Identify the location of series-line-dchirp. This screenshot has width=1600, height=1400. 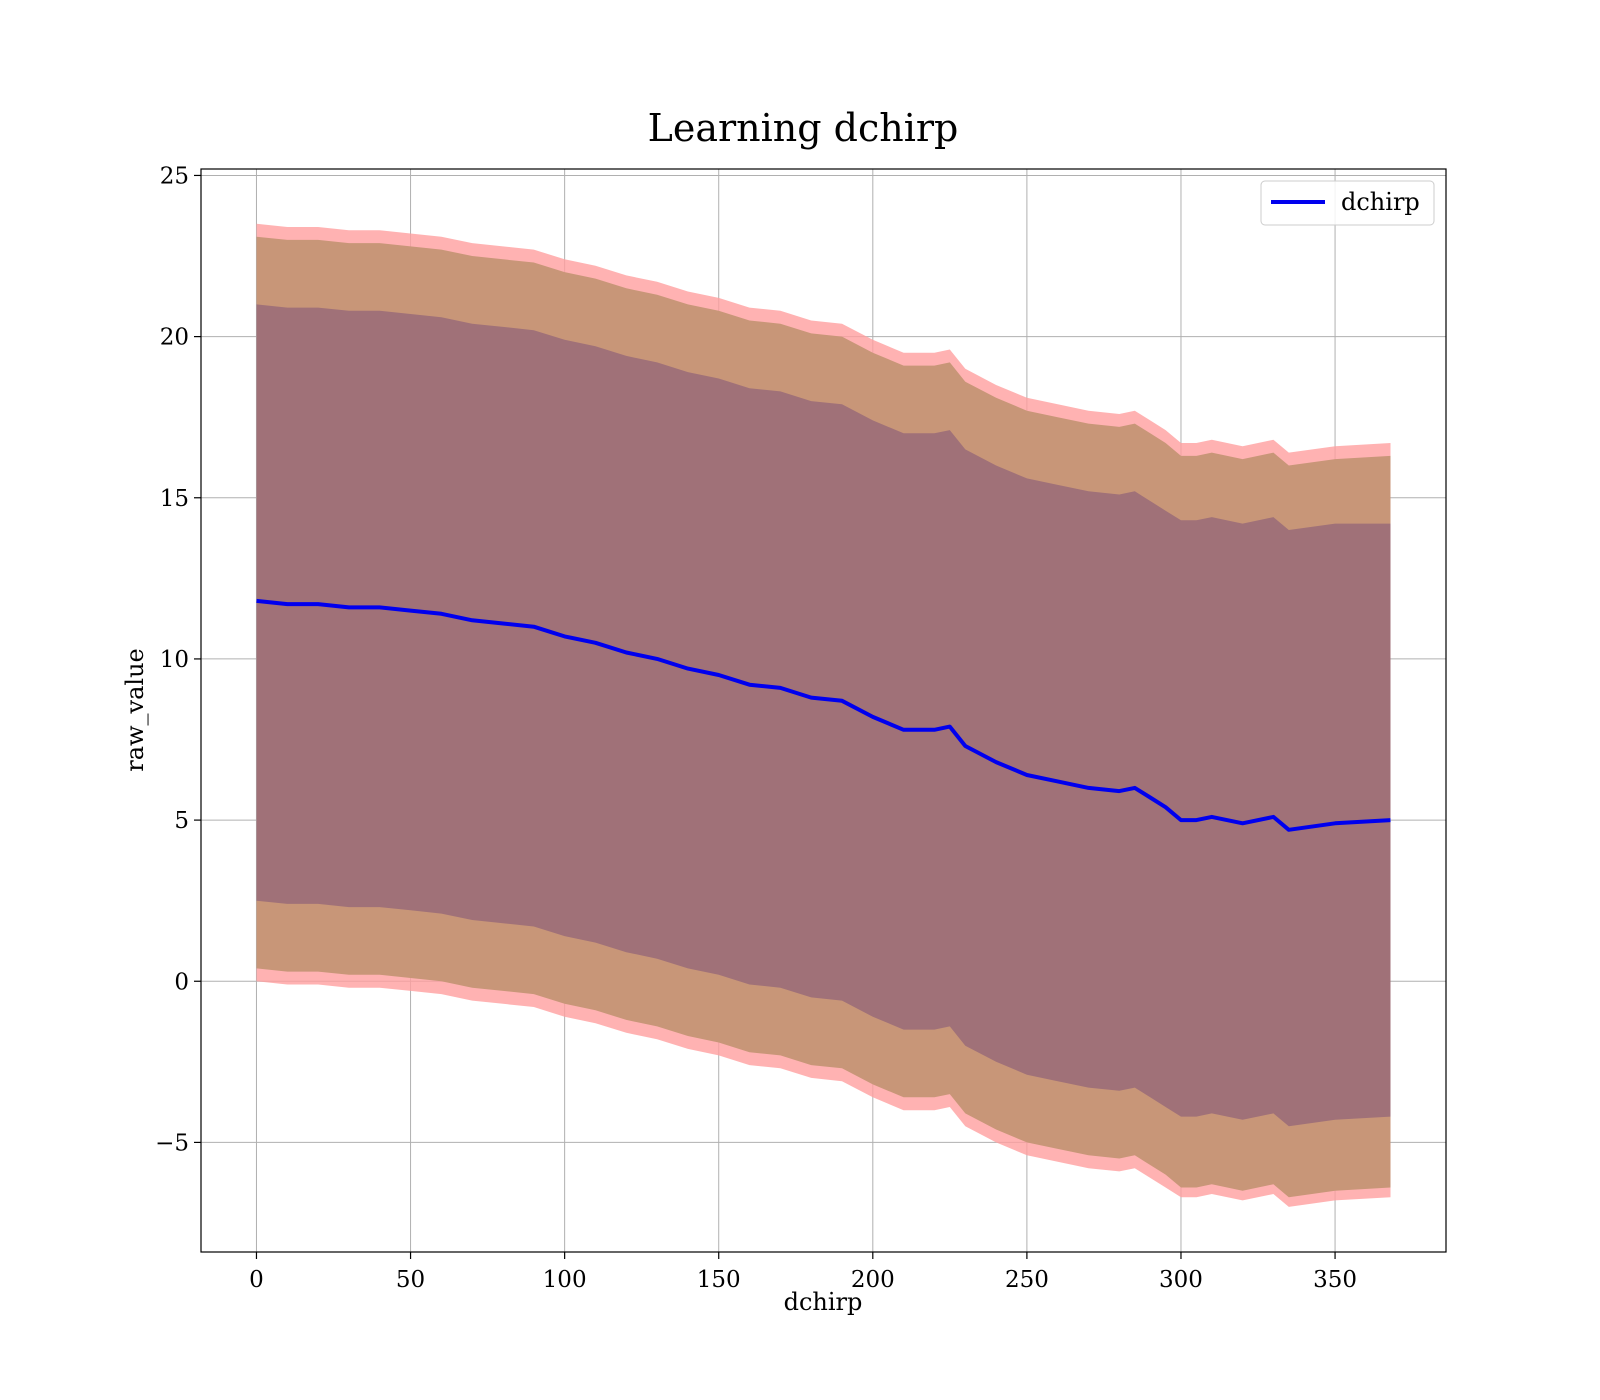
(823, 715).